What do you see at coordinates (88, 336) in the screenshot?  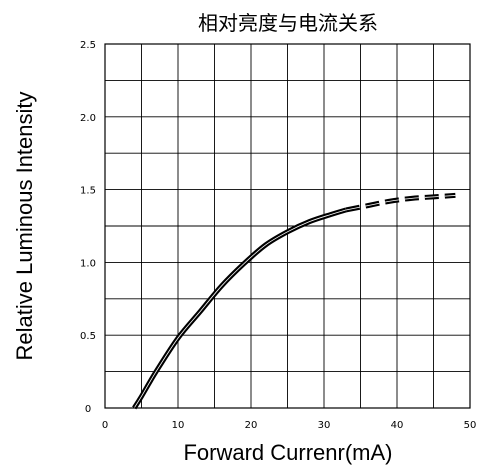 I see `y-tick-label: 0.5` at bounding box center [88, 336].